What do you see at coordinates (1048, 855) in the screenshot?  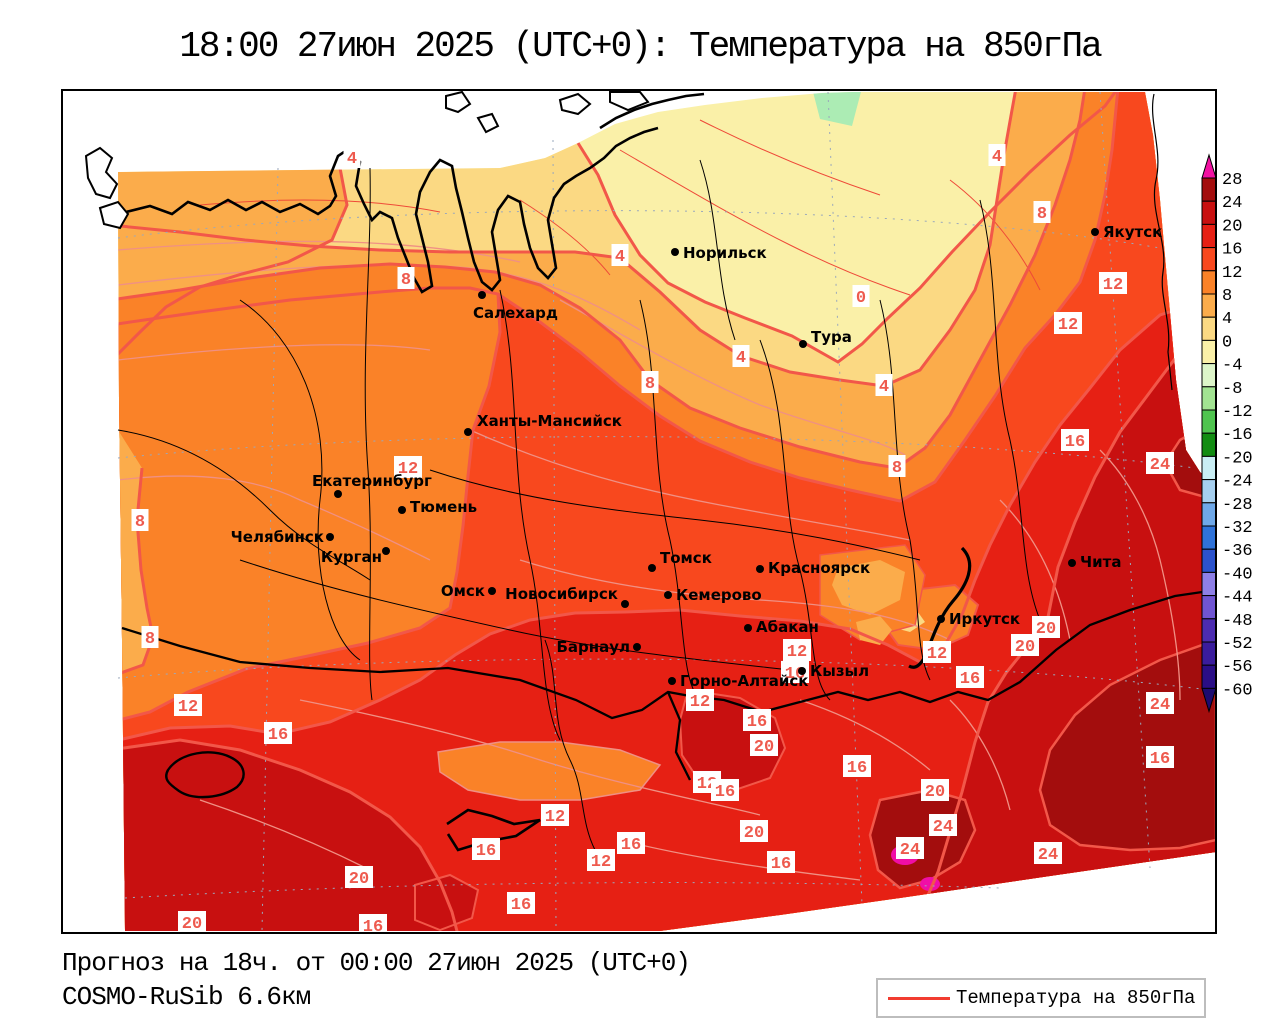 I see `contour-label: 24` at bounding box center [1048, 855].